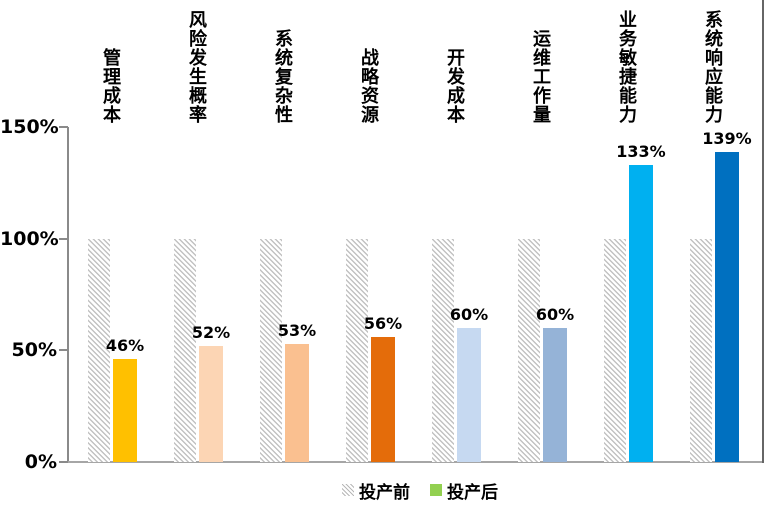 The image size is (766, 516). What do you see at coordinates (384, 492) in the screenshot?
I see `legend-label-before: 投产前` at bounding box center [384, 492].